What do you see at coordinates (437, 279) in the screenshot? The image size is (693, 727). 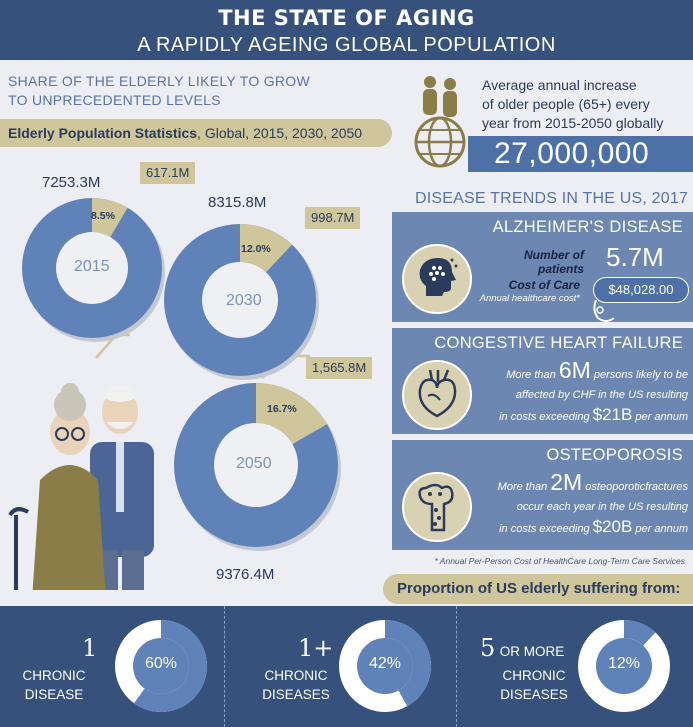 I see `brain-head-icon` at bounding box center [437, 279].